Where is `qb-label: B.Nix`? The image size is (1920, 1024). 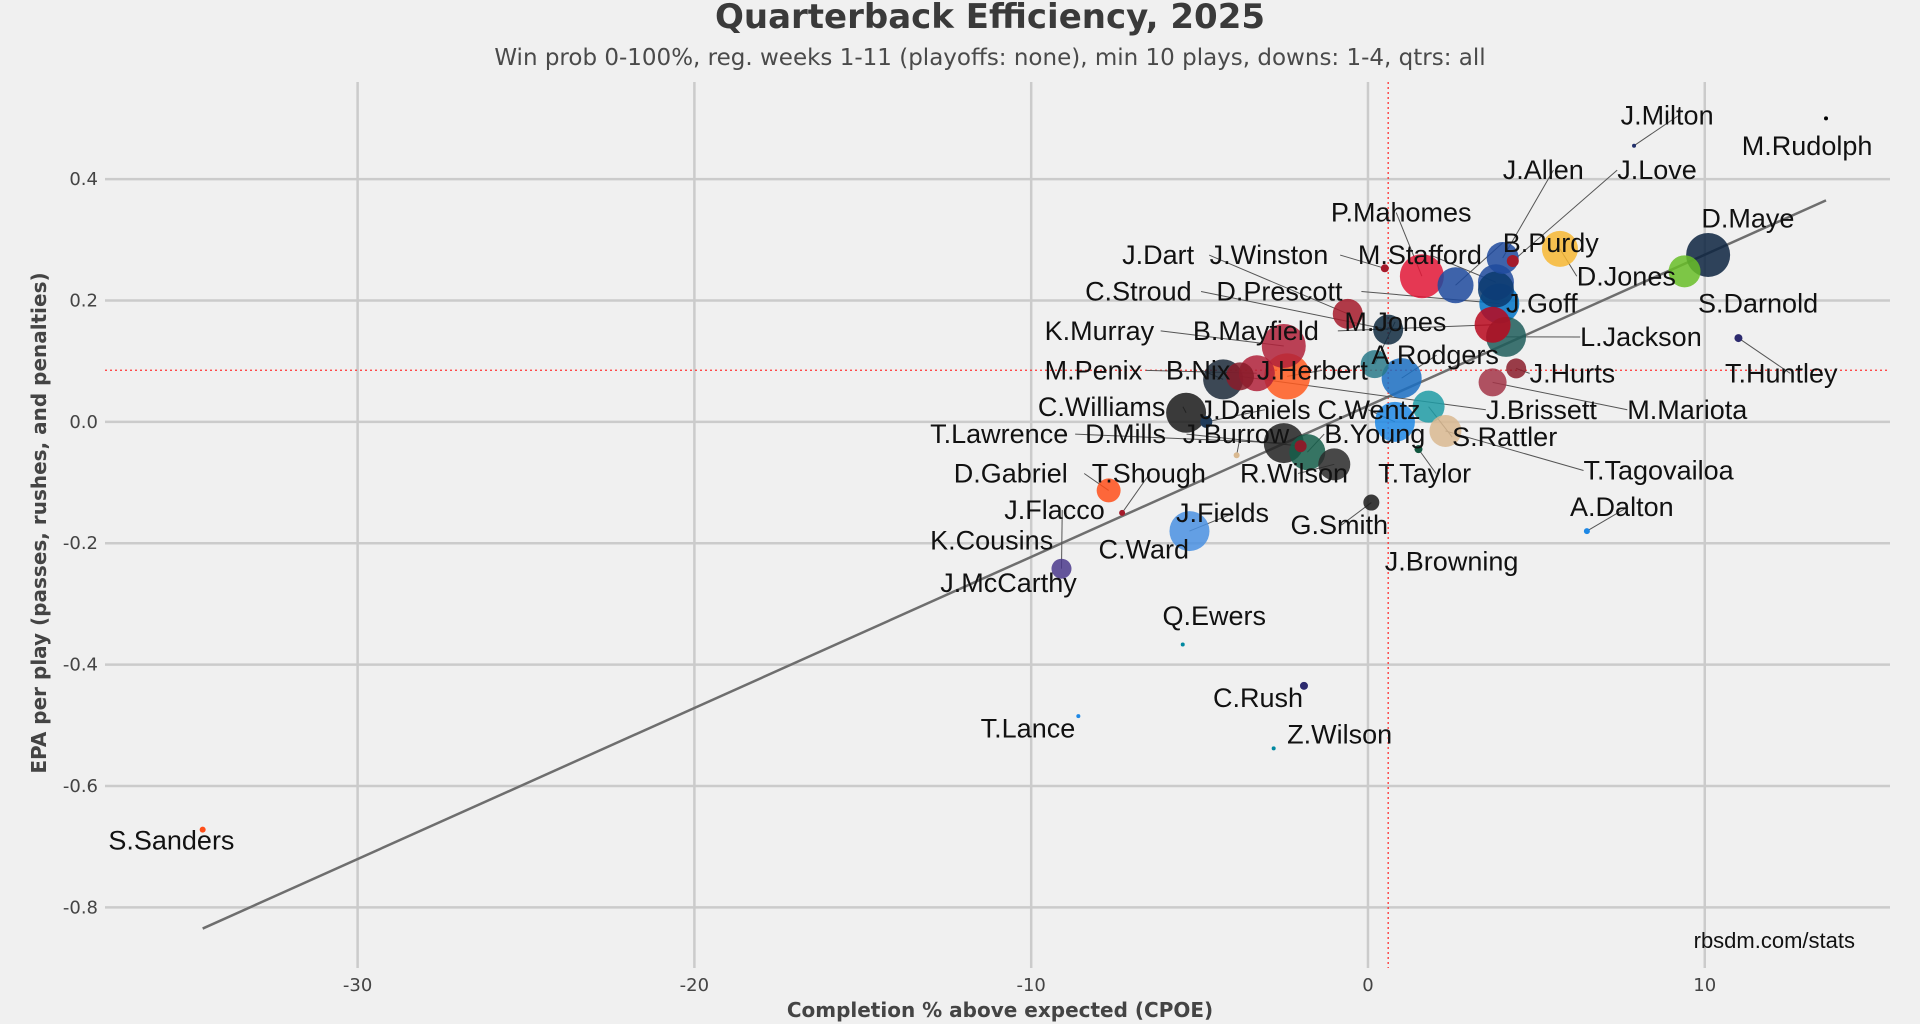
qb-label: B.Nix is located at coordinates (1198, 370).